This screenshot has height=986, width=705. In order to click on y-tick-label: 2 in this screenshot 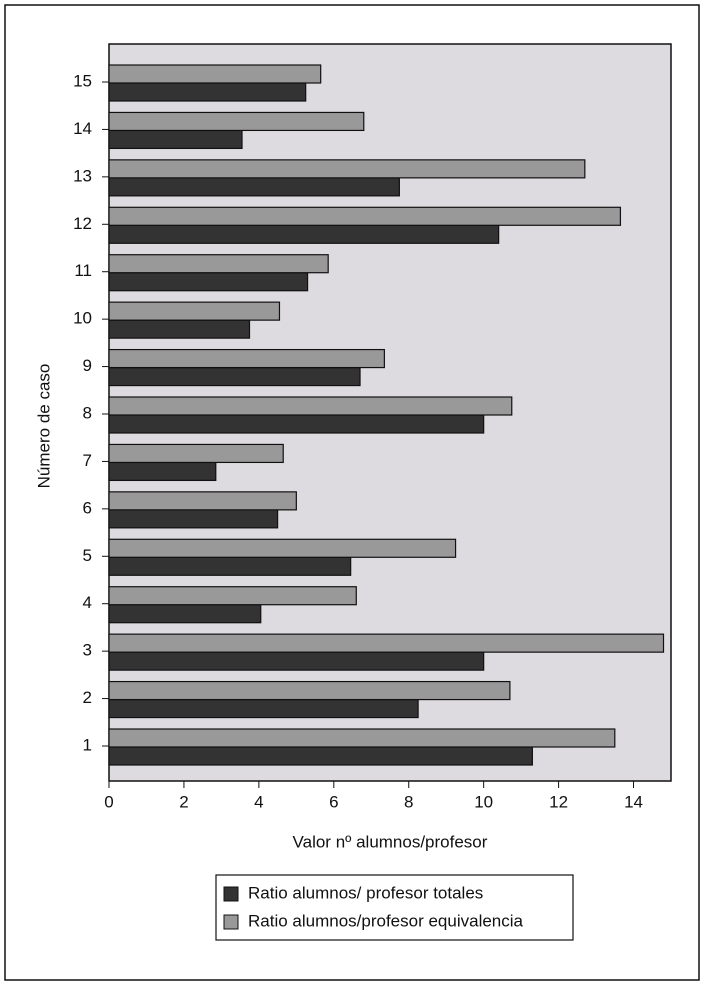, I will do `click(87, 697)`.